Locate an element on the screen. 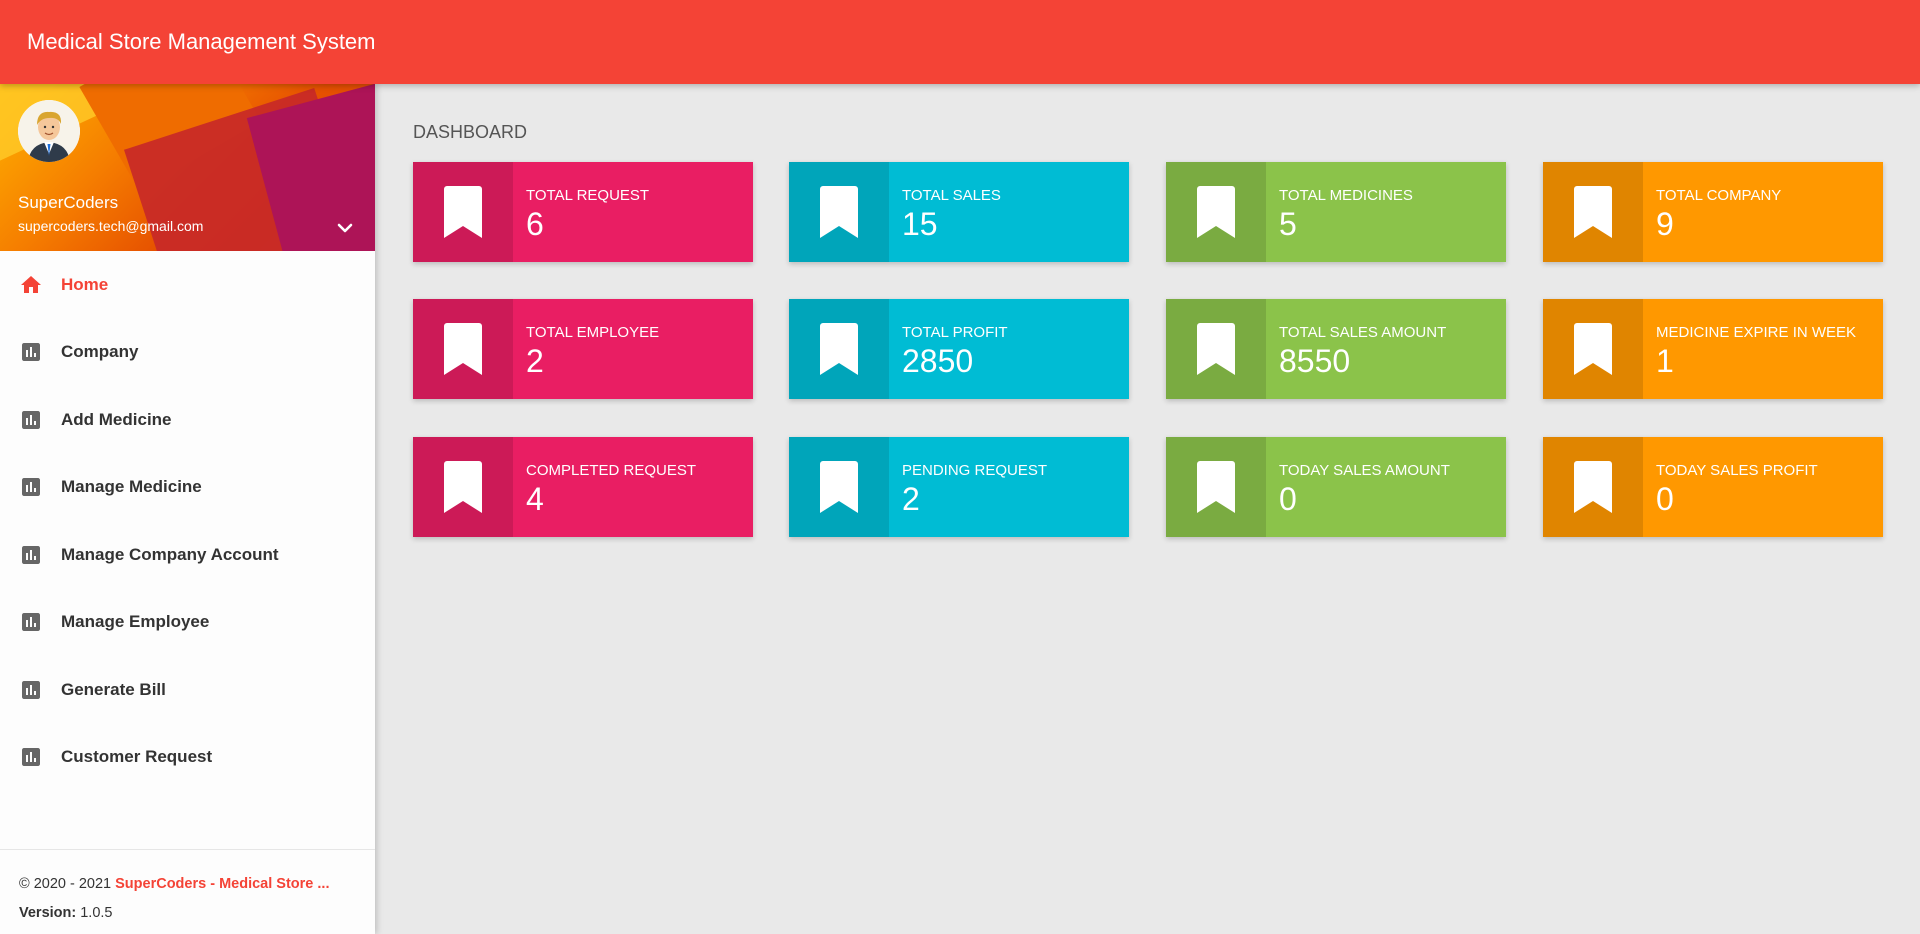 The height and width of the screenshot is (934, 1920). card-total-sales-amount: TOTAL SALES AMOUNT 8550 is located at coordinates (1336, 349).